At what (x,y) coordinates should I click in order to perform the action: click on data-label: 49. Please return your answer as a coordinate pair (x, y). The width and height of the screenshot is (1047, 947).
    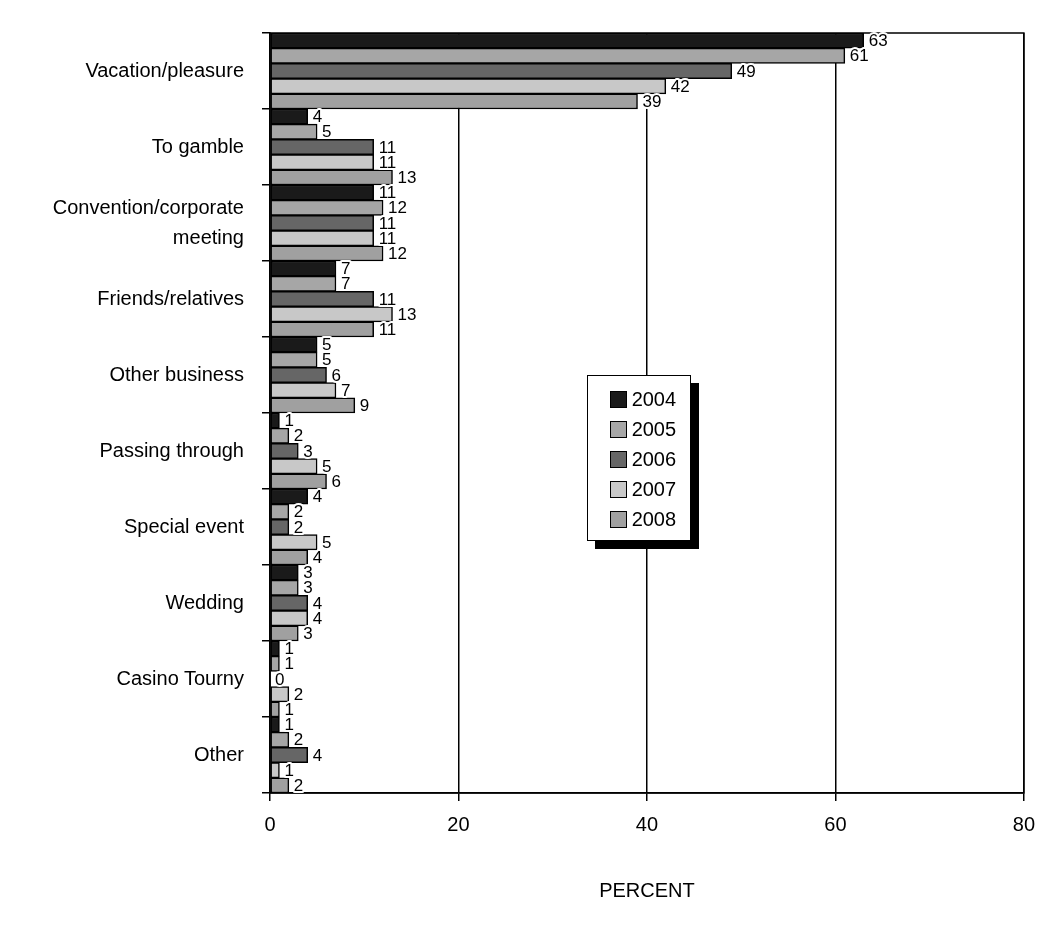
    Looking at the image, I should click on (746, 71).